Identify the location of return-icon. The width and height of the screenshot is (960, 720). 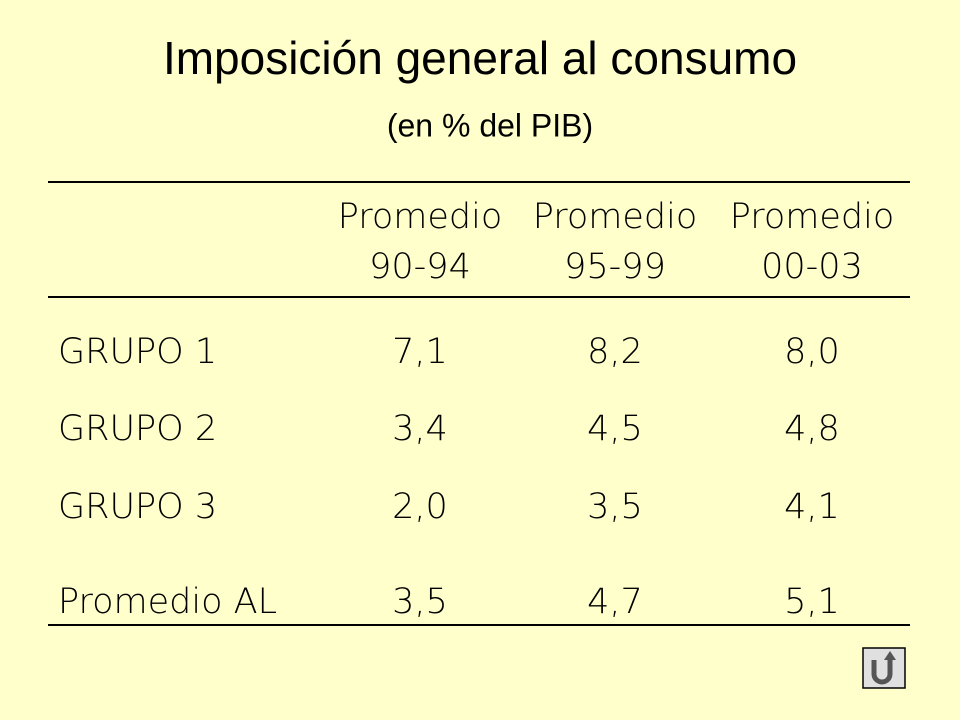
(882, 670).